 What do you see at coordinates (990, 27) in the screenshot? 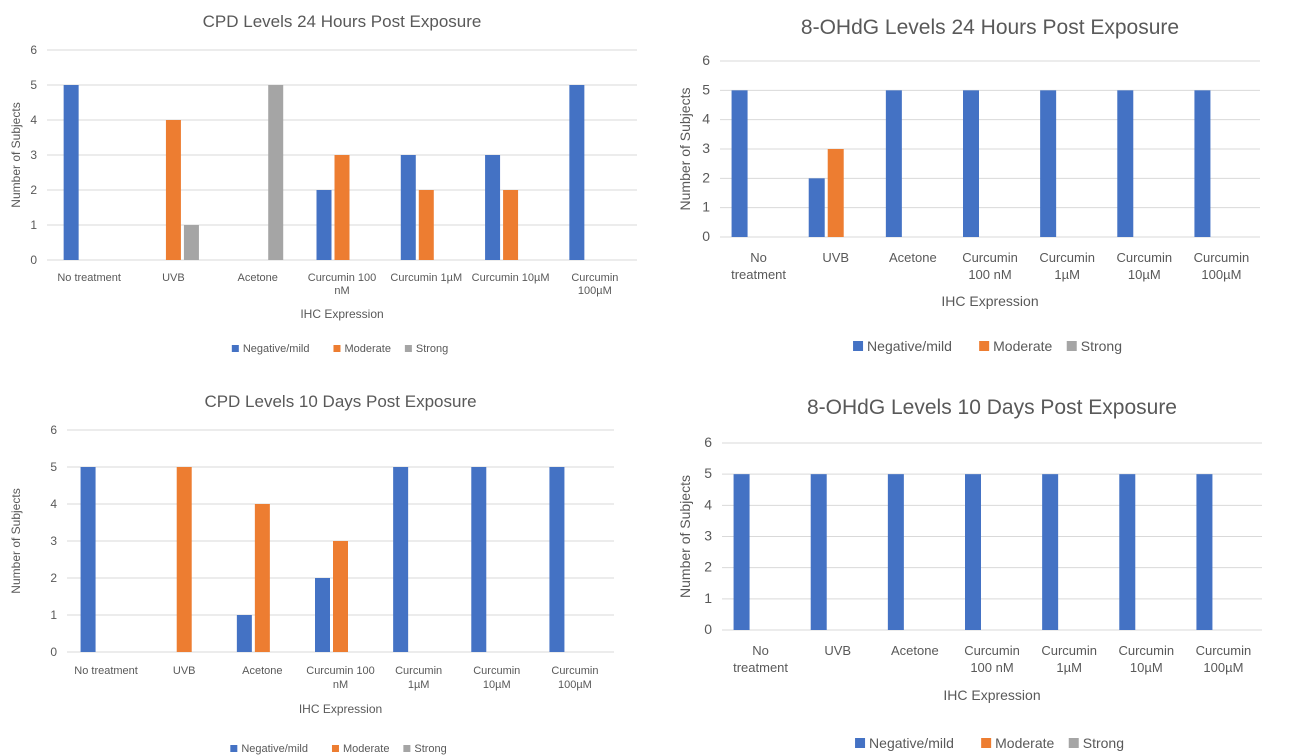
I see `chart-title: 8-OHdG Levels 24 Hours Post Exposure` at bounding box center [990, 27].